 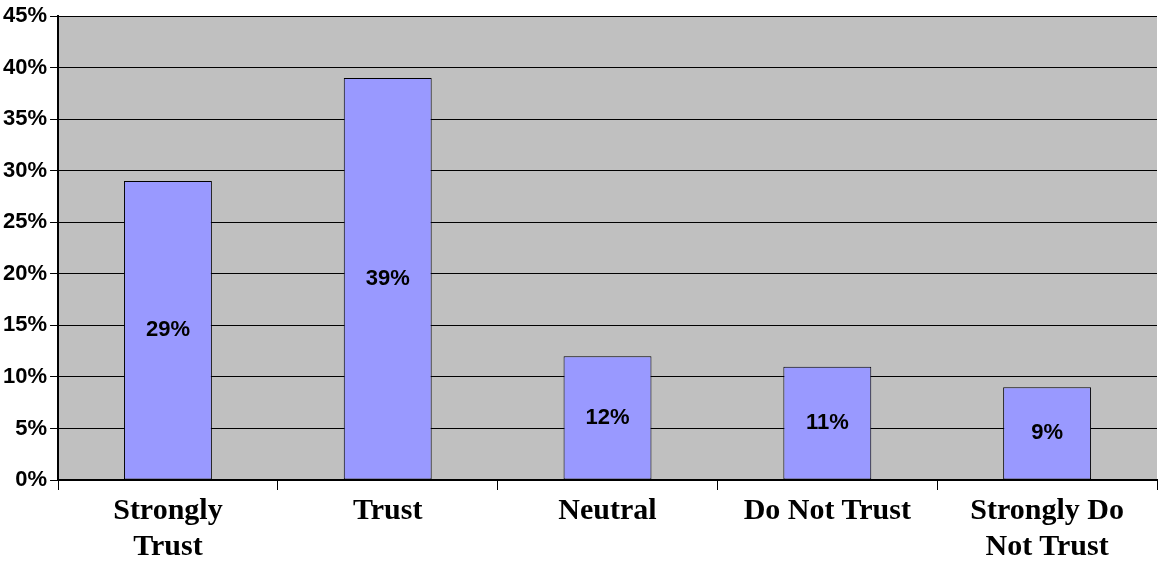 What do you see at coordinates (25, 66) in the screenshot?
I see `y-tick-label: 40%` at bounding box center [25, 66].